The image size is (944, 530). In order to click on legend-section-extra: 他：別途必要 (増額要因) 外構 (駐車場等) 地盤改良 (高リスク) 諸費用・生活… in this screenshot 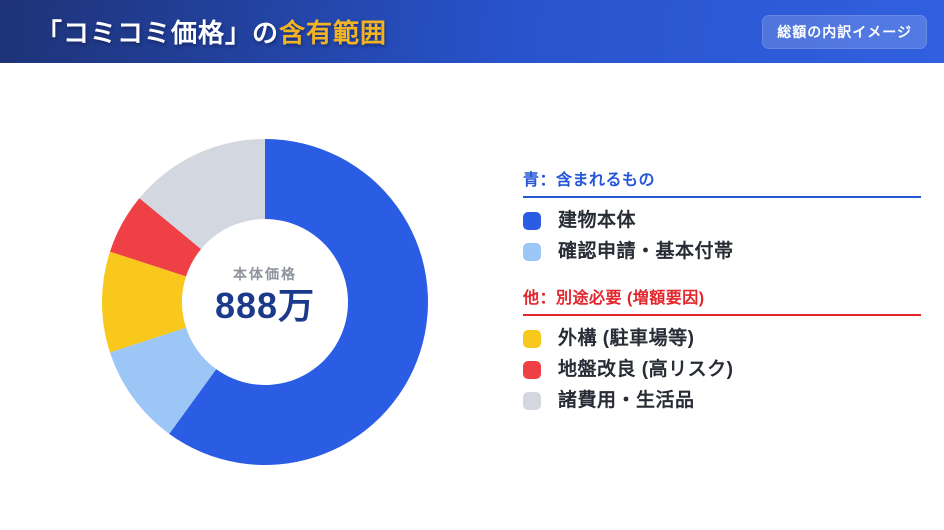, I will do `click(722, 350)`.